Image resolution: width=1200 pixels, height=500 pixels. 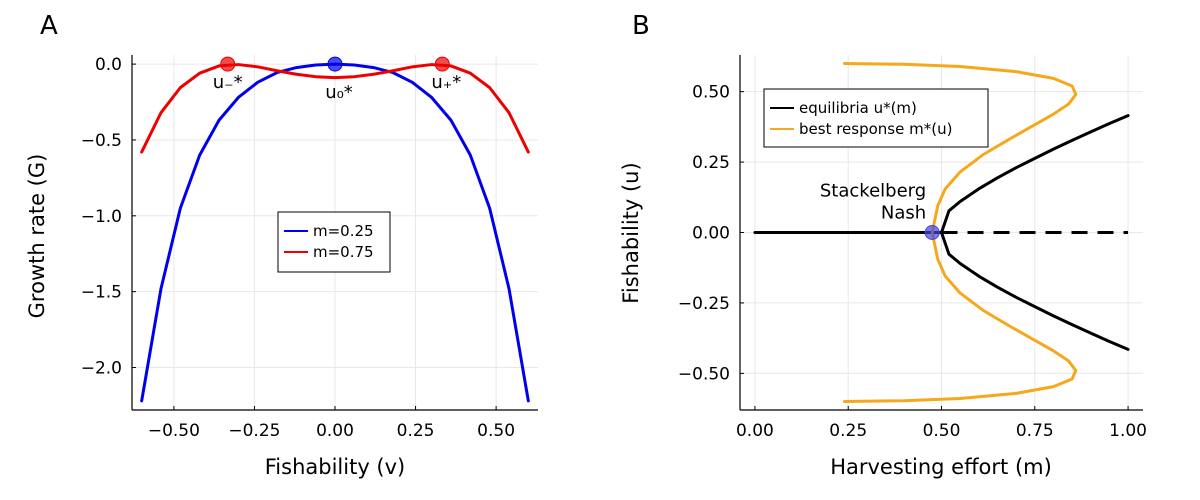 What do you see at coordinates (337, 79) in the screenshot?
I see `panel-a-points: u₋* u₀* u₊*` at bounding box center [337, 79].